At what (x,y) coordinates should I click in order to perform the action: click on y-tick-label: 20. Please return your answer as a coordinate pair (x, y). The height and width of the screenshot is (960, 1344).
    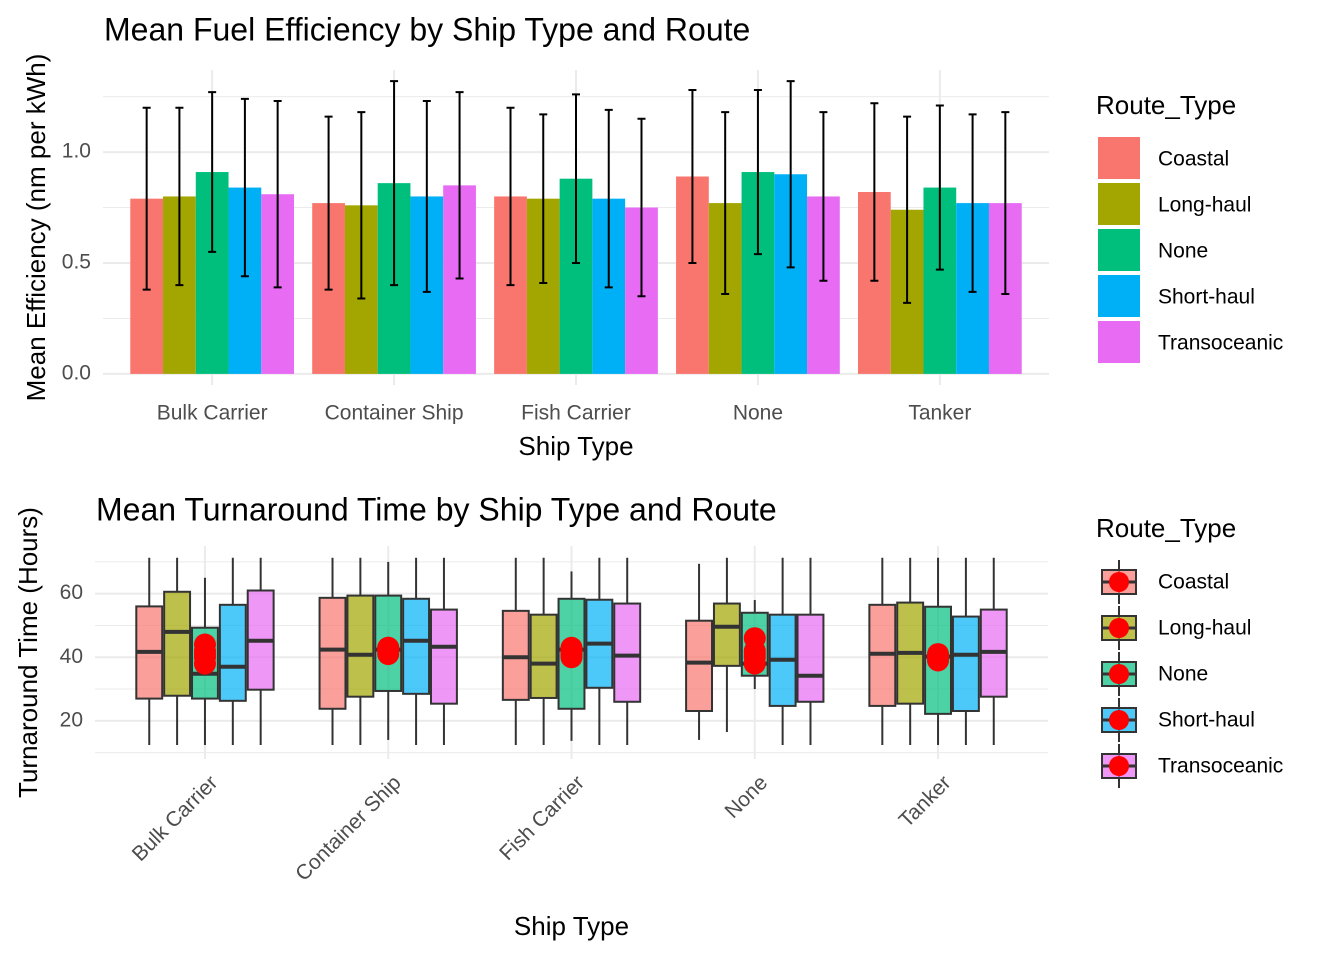
    Looking at the image, I should click on (71, 719).